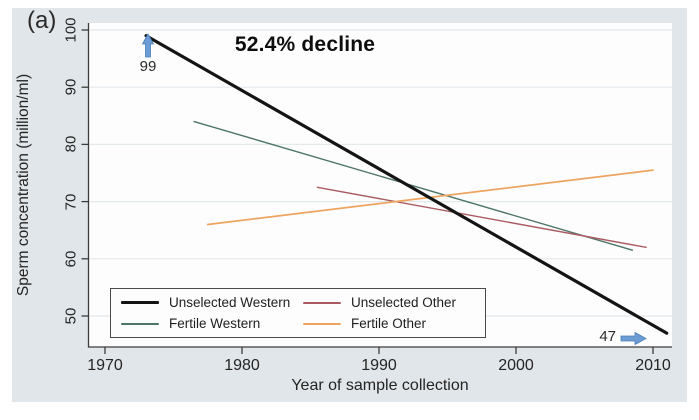 This screenshot has width=699, height=420. What do you see at coordinates (42, 20) in the screenshot?
I see `panel-label: (a)` at bounding box center [42, 20].